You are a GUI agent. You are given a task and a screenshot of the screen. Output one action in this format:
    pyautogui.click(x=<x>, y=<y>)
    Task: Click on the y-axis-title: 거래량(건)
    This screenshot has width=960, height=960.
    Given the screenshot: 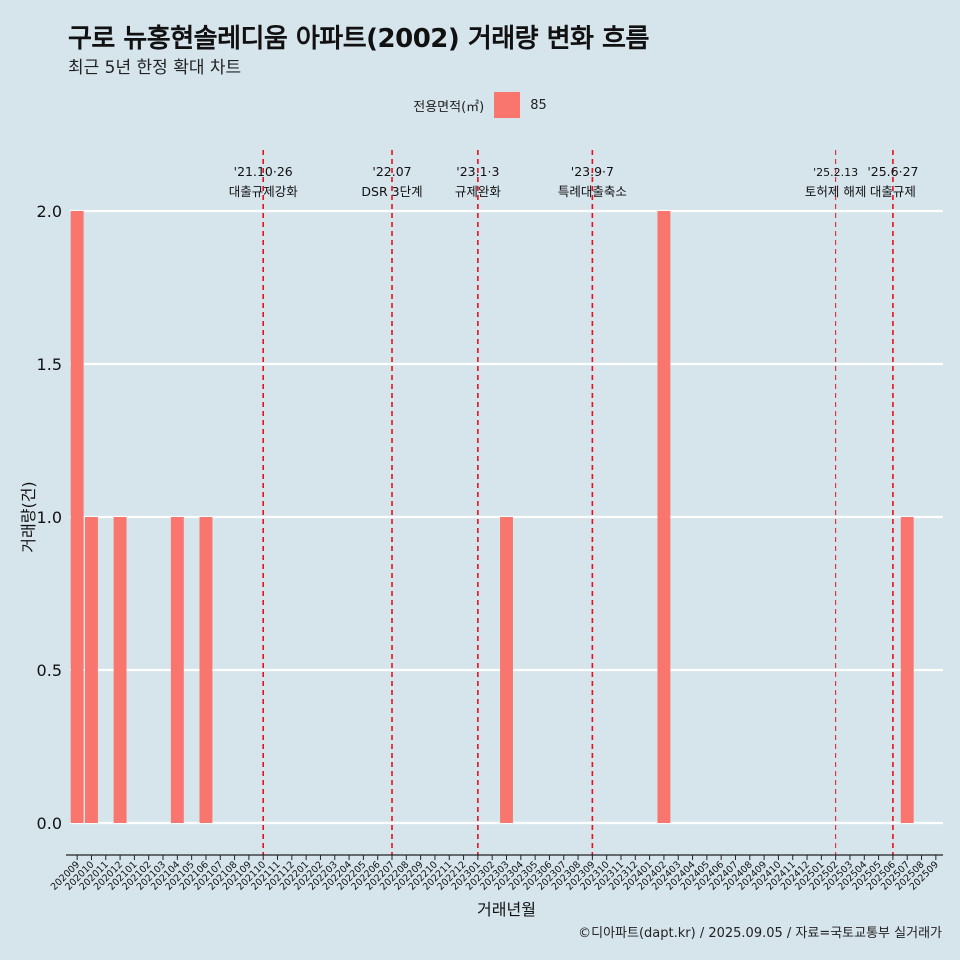 What is the action you would take?
    pyautogui.click(x=28, y=516)
    